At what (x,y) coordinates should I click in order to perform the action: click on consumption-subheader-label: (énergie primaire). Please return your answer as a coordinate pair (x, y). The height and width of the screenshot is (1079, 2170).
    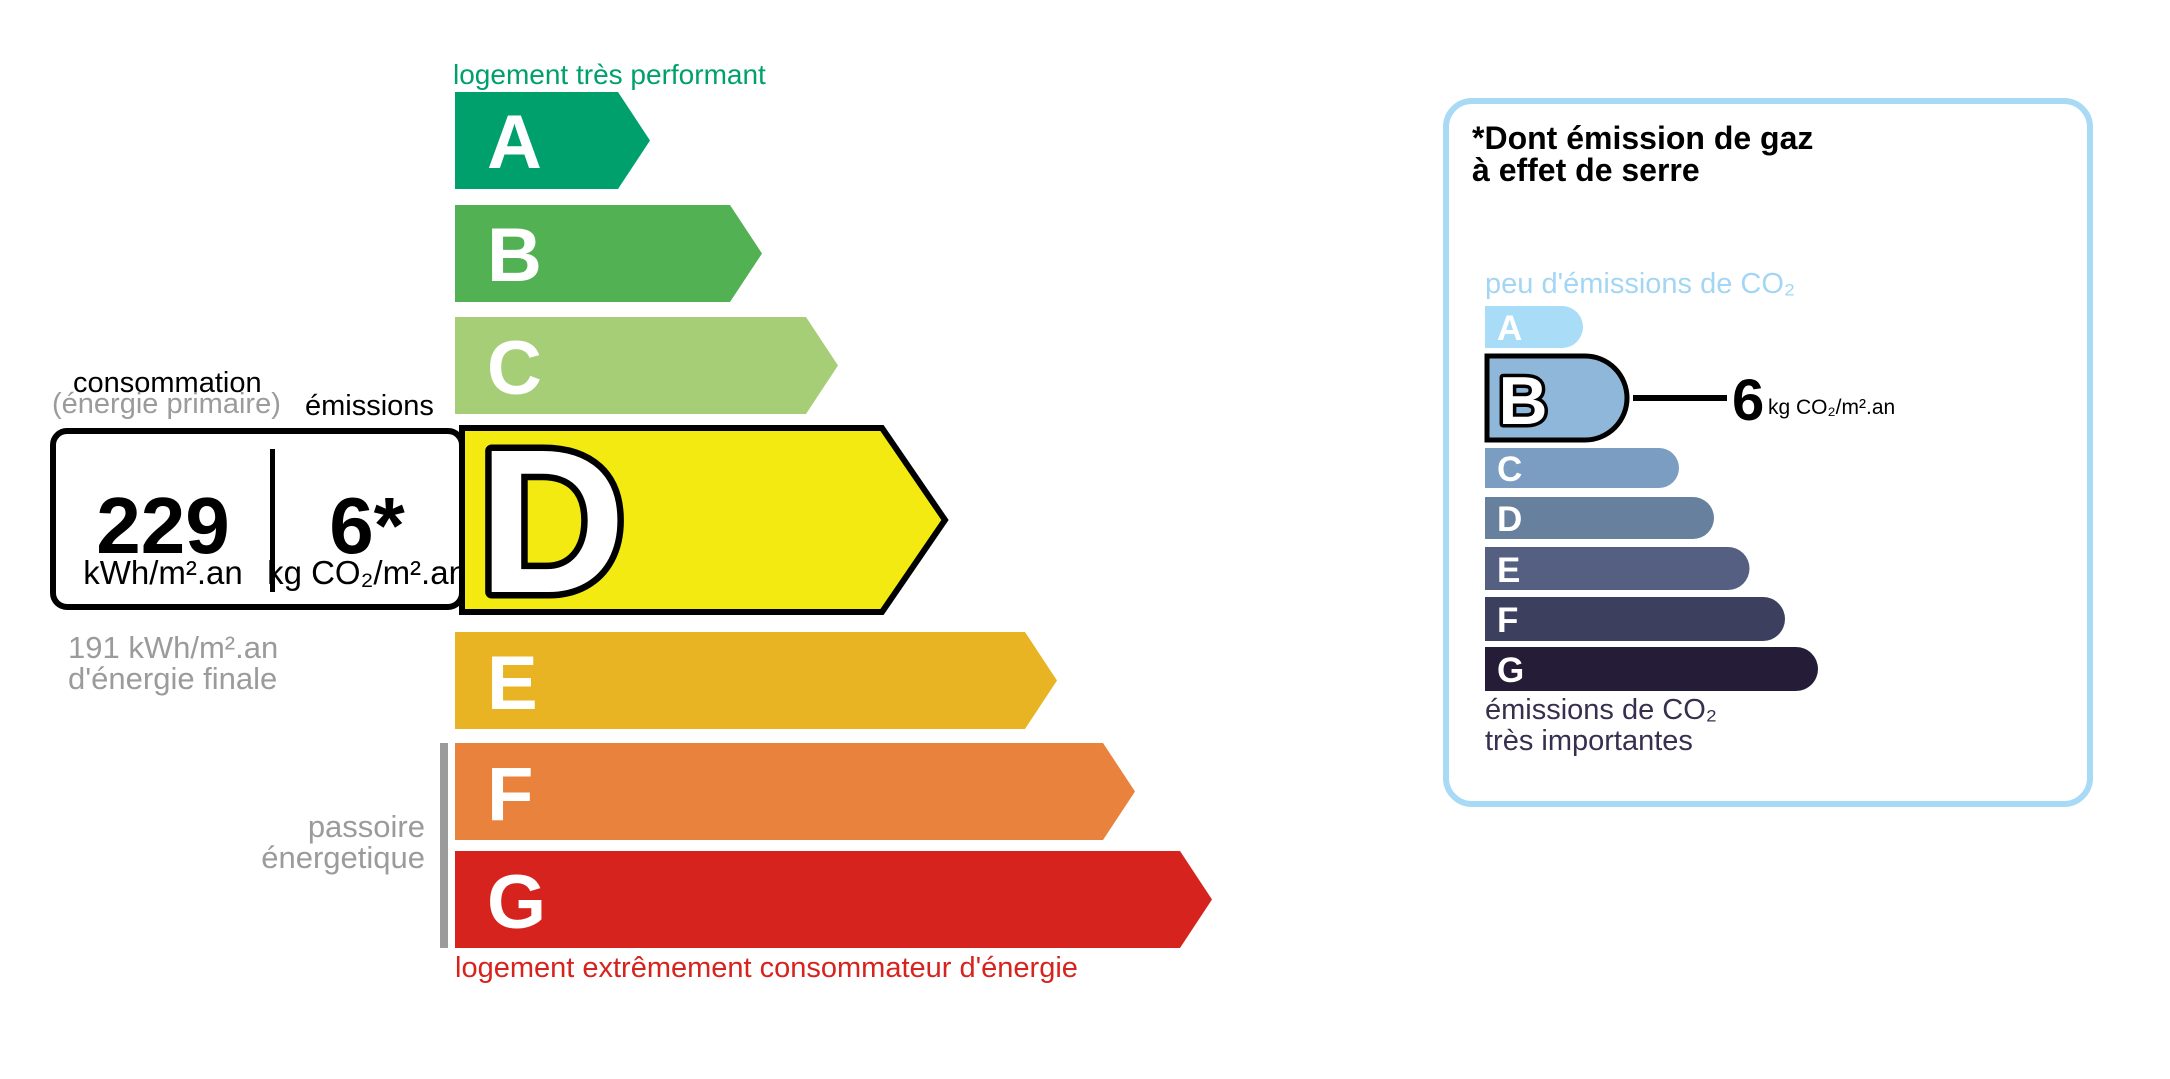
    Looking at the image, I should click on (166, 404).